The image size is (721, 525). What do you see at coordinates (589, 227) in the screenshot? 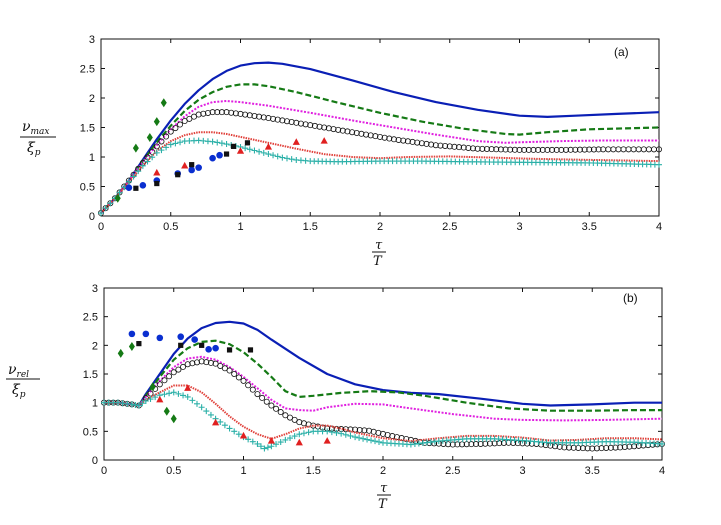
I see `panel-a-x-tick-label: 3.5` at bounding box center [589, 227].